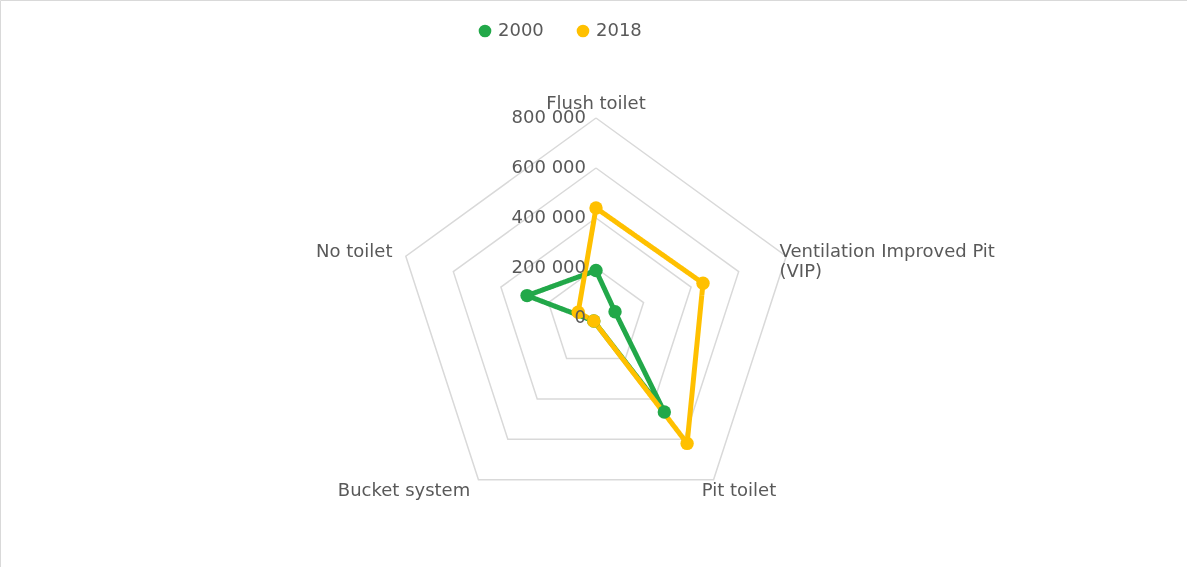  Describe the element at coordinates (619, 29) in the screenshot. I see `legend-label: 2018` at that location.